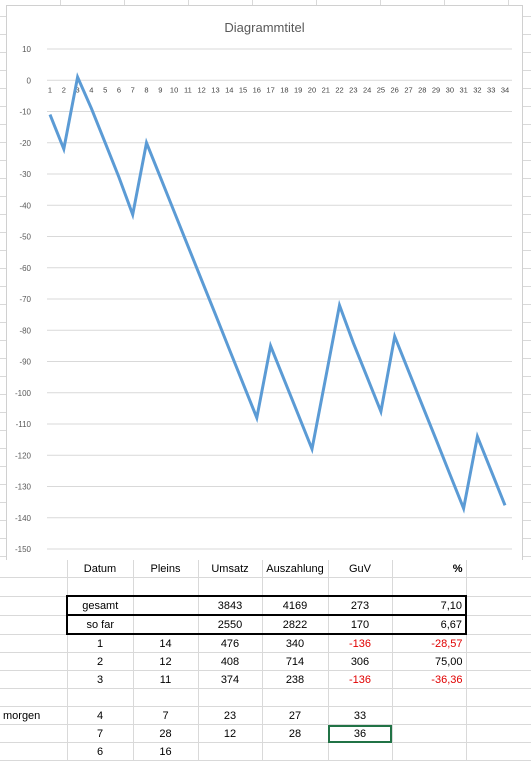 Image resolution: width=531 pixels, height=761 pixels. I want to click on row-umsatz: 12, so click(230, 733).